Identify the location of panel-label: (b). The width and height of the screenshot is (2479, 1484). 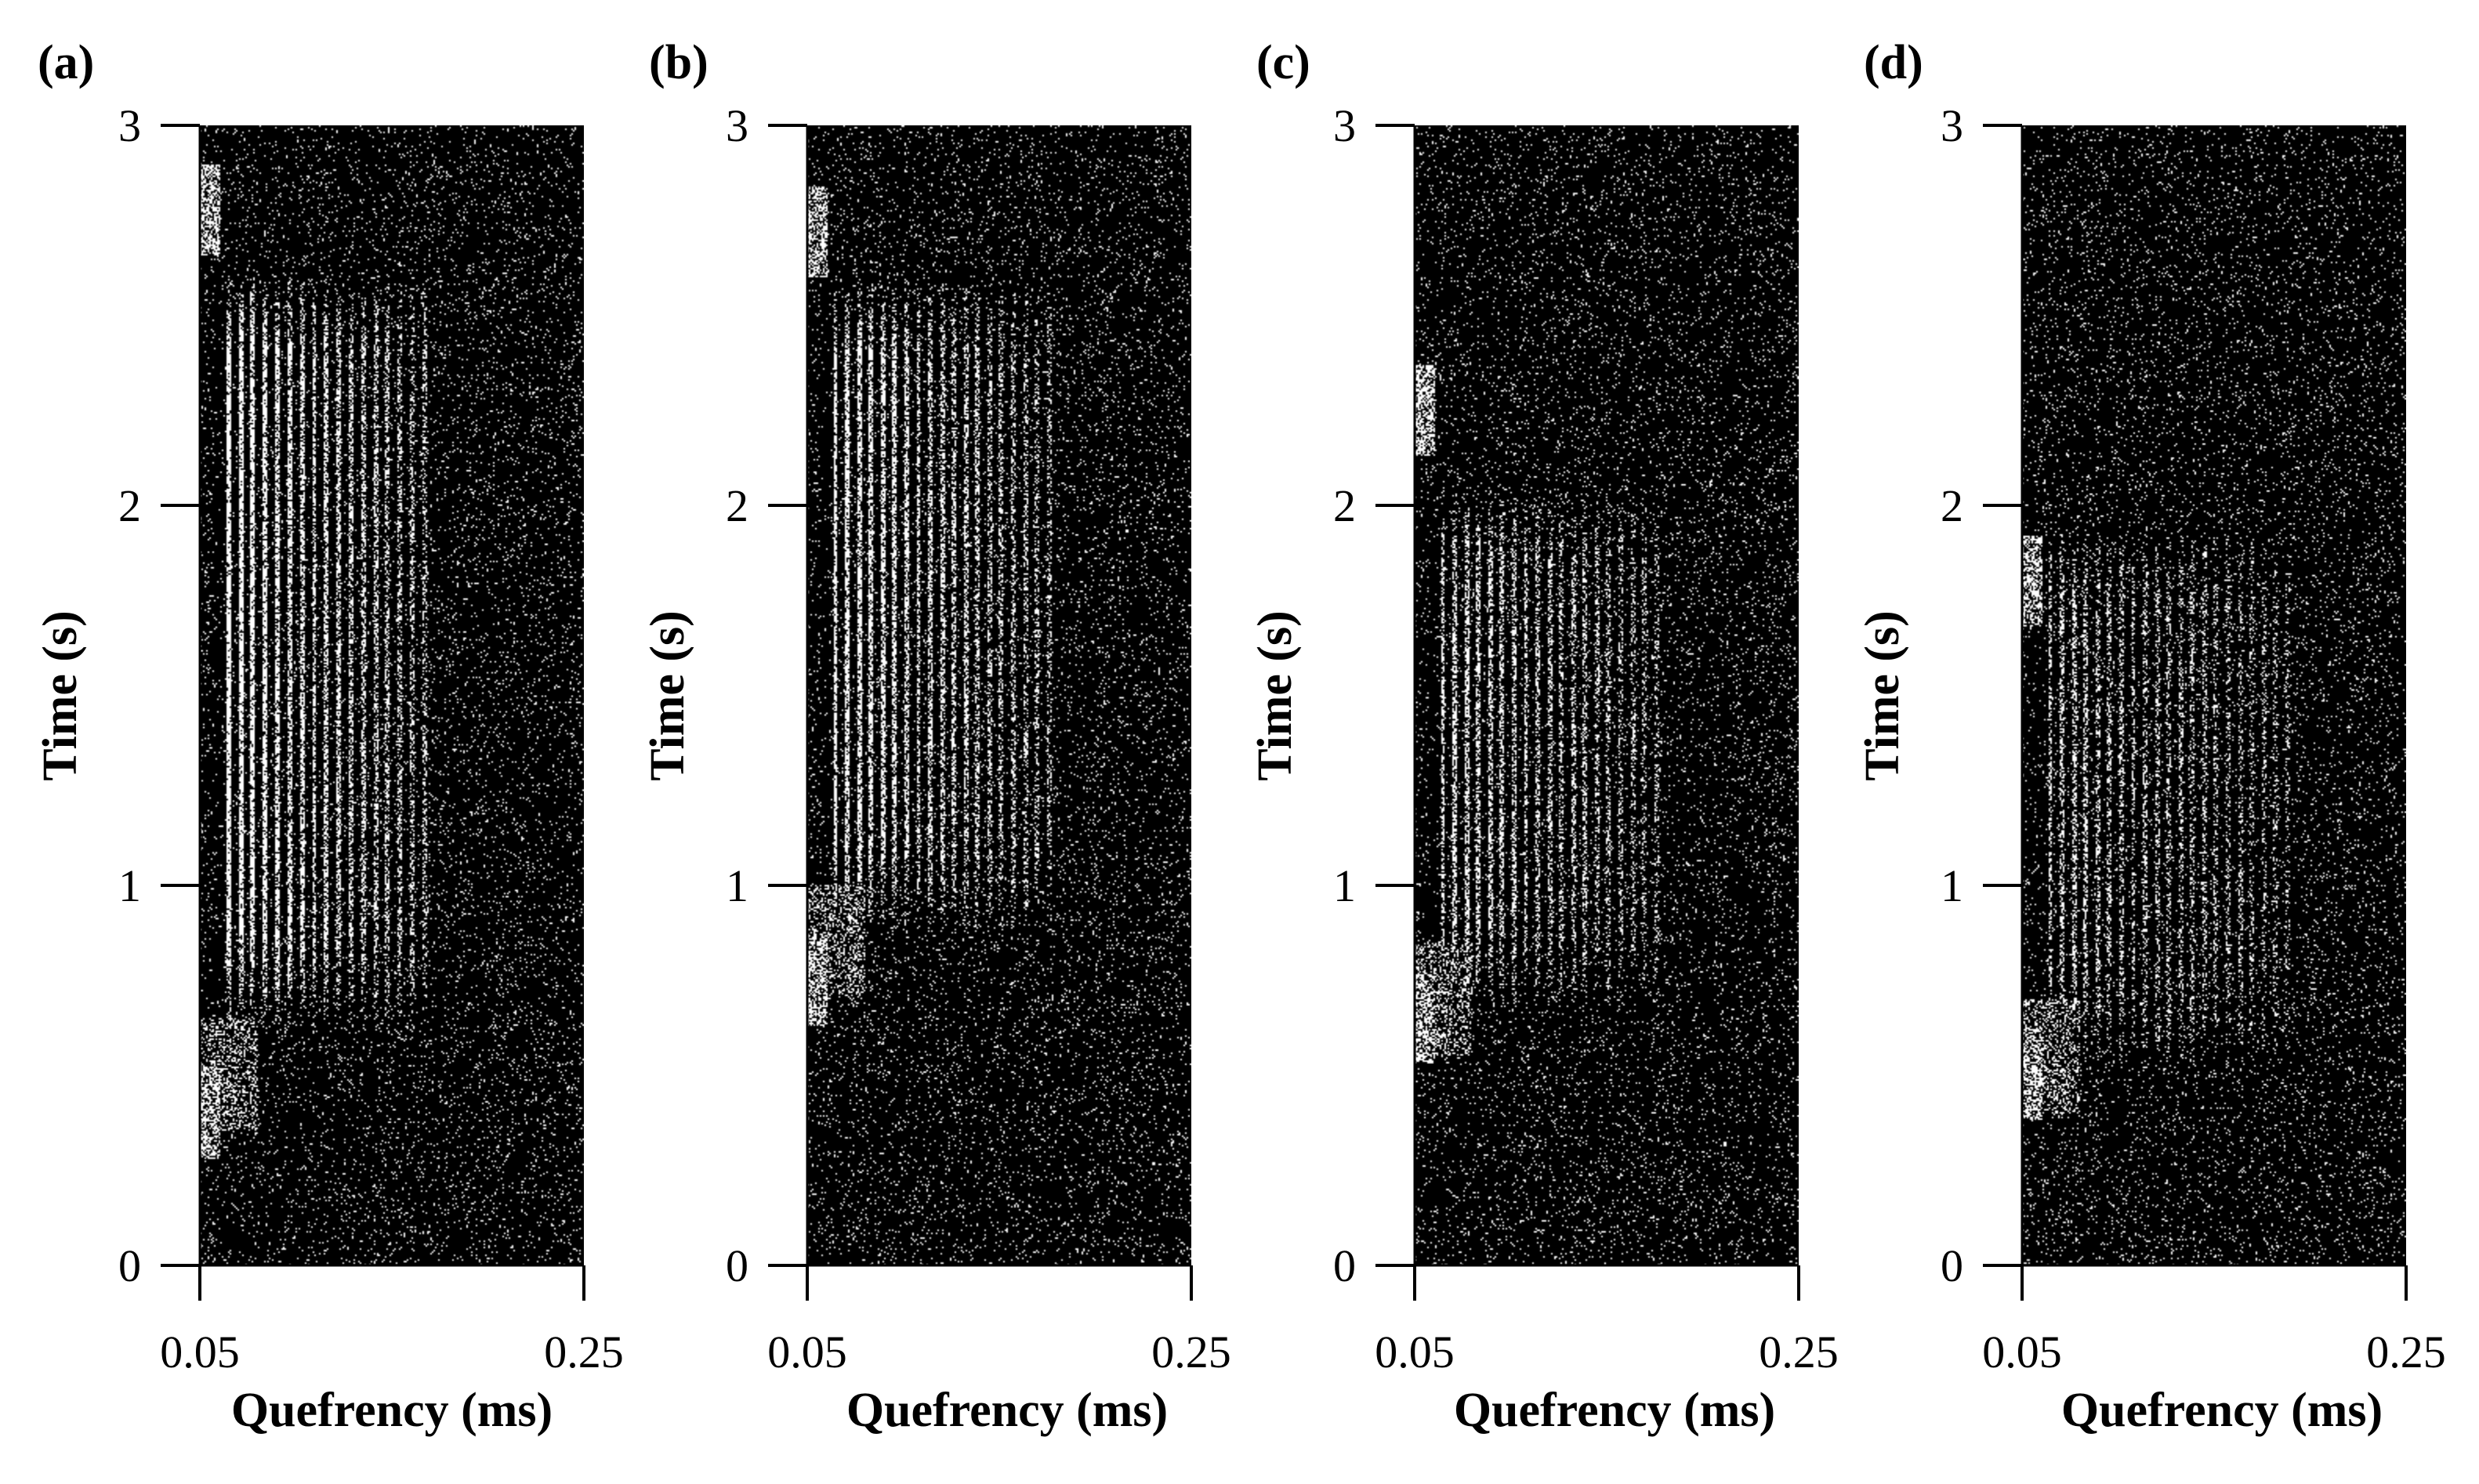
(679, 63).